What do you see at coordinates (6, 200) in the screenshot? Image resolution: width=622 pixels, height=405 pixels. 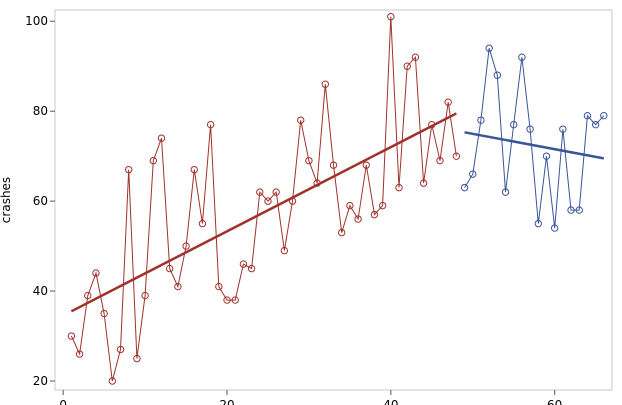 I see `y-axis-label: crashes` at bounding box center [6, 200].